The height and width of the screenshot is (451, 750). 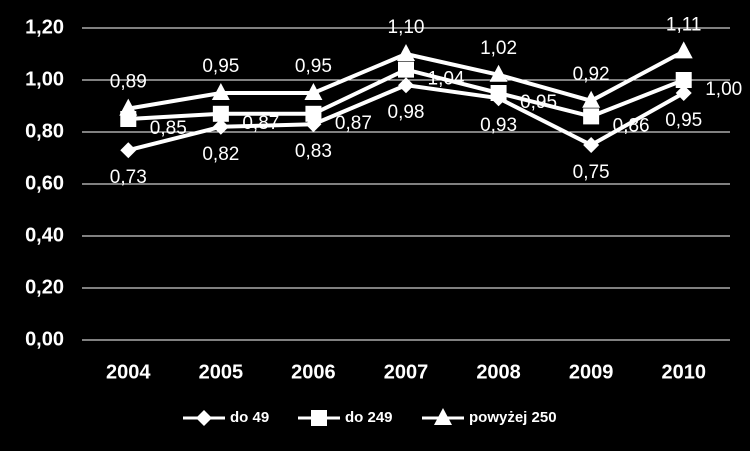 What do you see at coordinates (406, 372) in the screenshot?
I see `x-tick-label: 2007` at bounding box center [406, 372].